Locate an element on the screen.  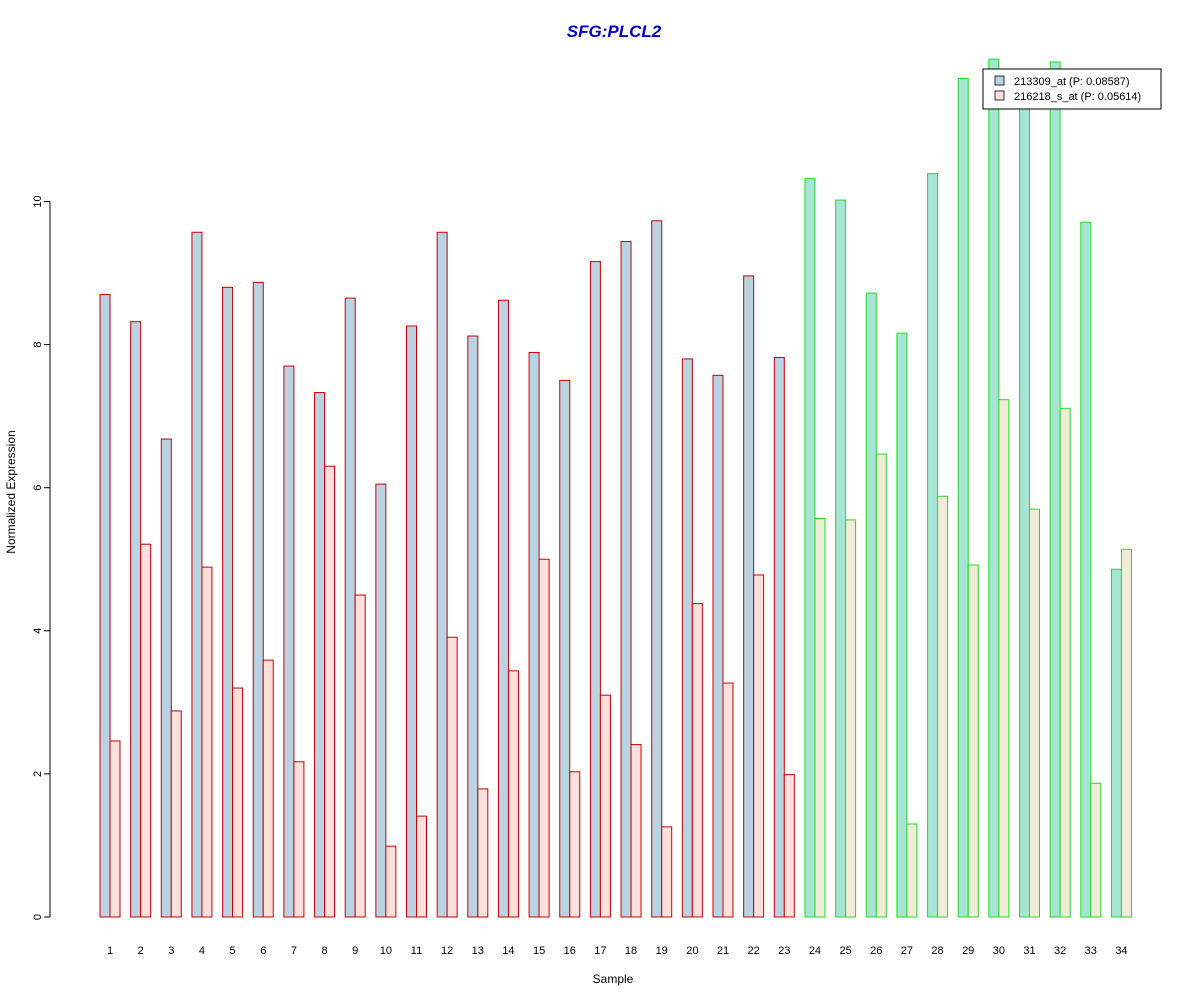
x-tick-label: 2 is located at coordinates (141, 951).